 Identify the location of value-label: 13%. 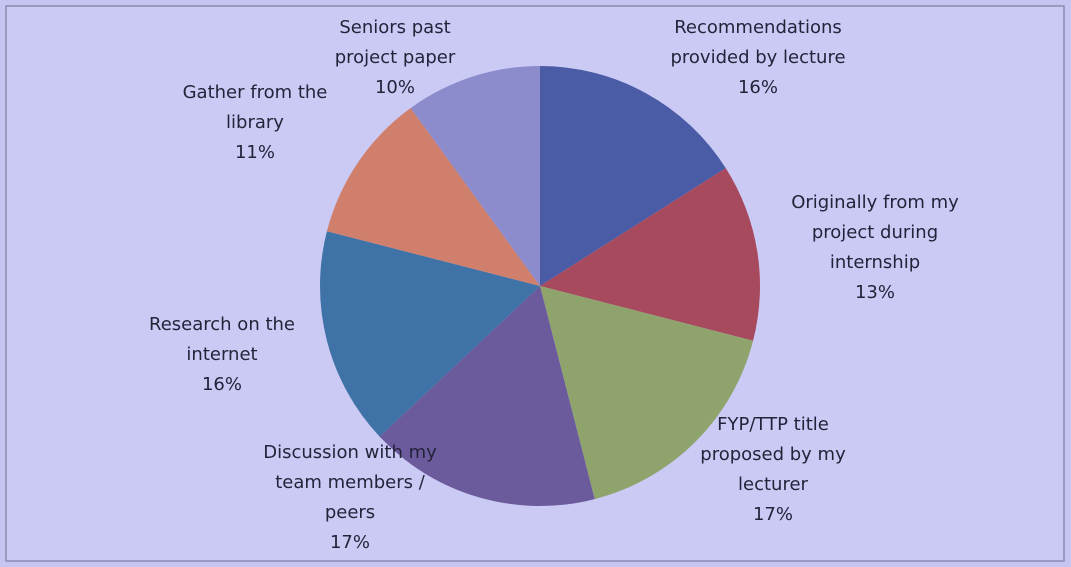
(874, 292).